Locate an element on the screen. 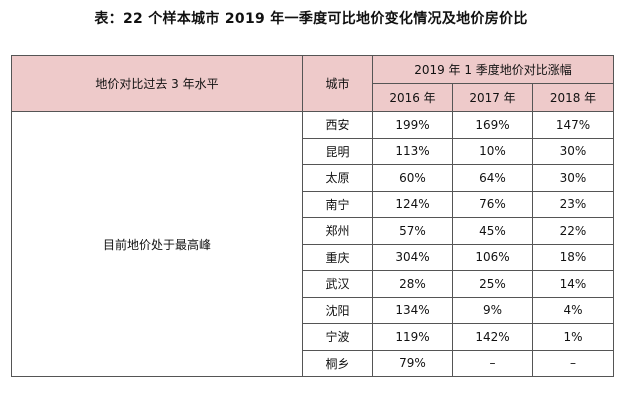 This screenshot has height=401, width=622. header-year-2016: 2016 年 is located at coordinates (412, 97).